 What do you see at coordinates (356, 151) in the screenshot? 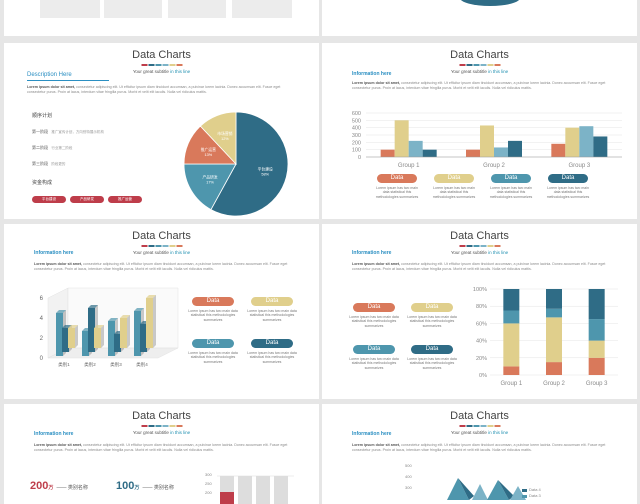
I see `y-tick-label: 100` at bounding box center [356, 151].